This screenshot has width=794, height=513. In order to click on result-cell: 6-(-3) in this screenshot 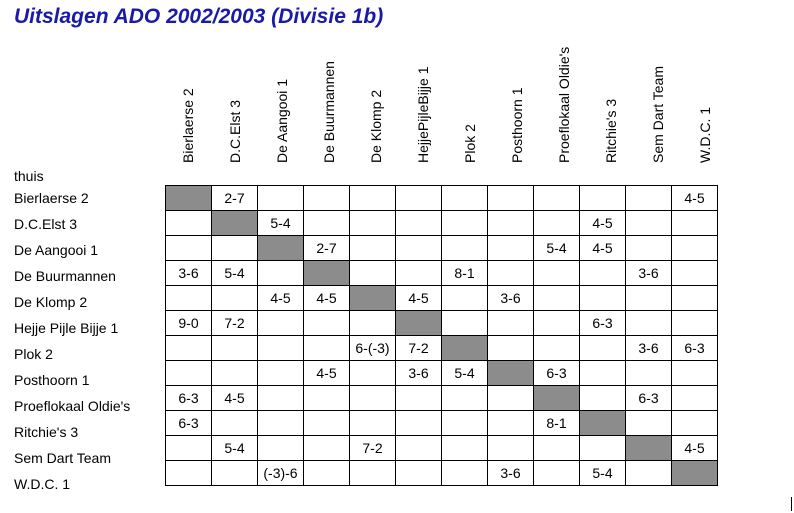, I will do `click(372, 348)`.